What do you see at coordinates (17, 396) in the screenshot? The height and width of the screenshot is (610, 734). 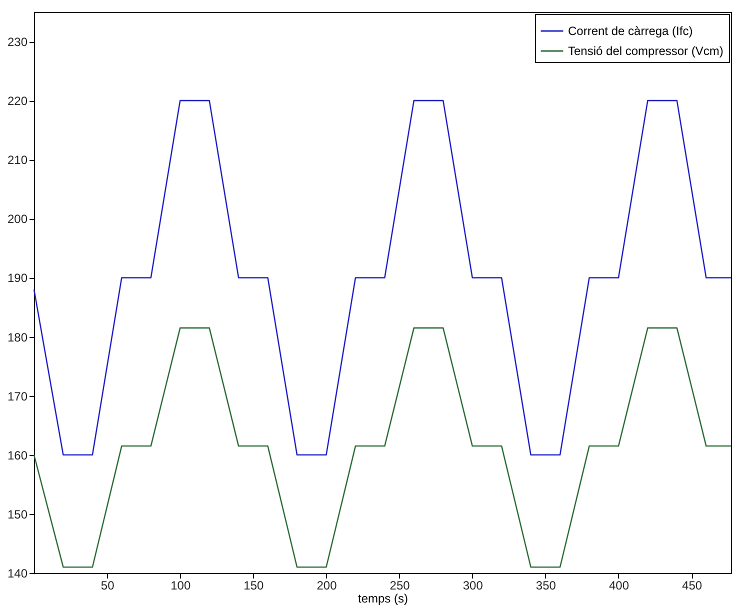 I see `y-tick-label: 170` at bounding box center [17, 396].